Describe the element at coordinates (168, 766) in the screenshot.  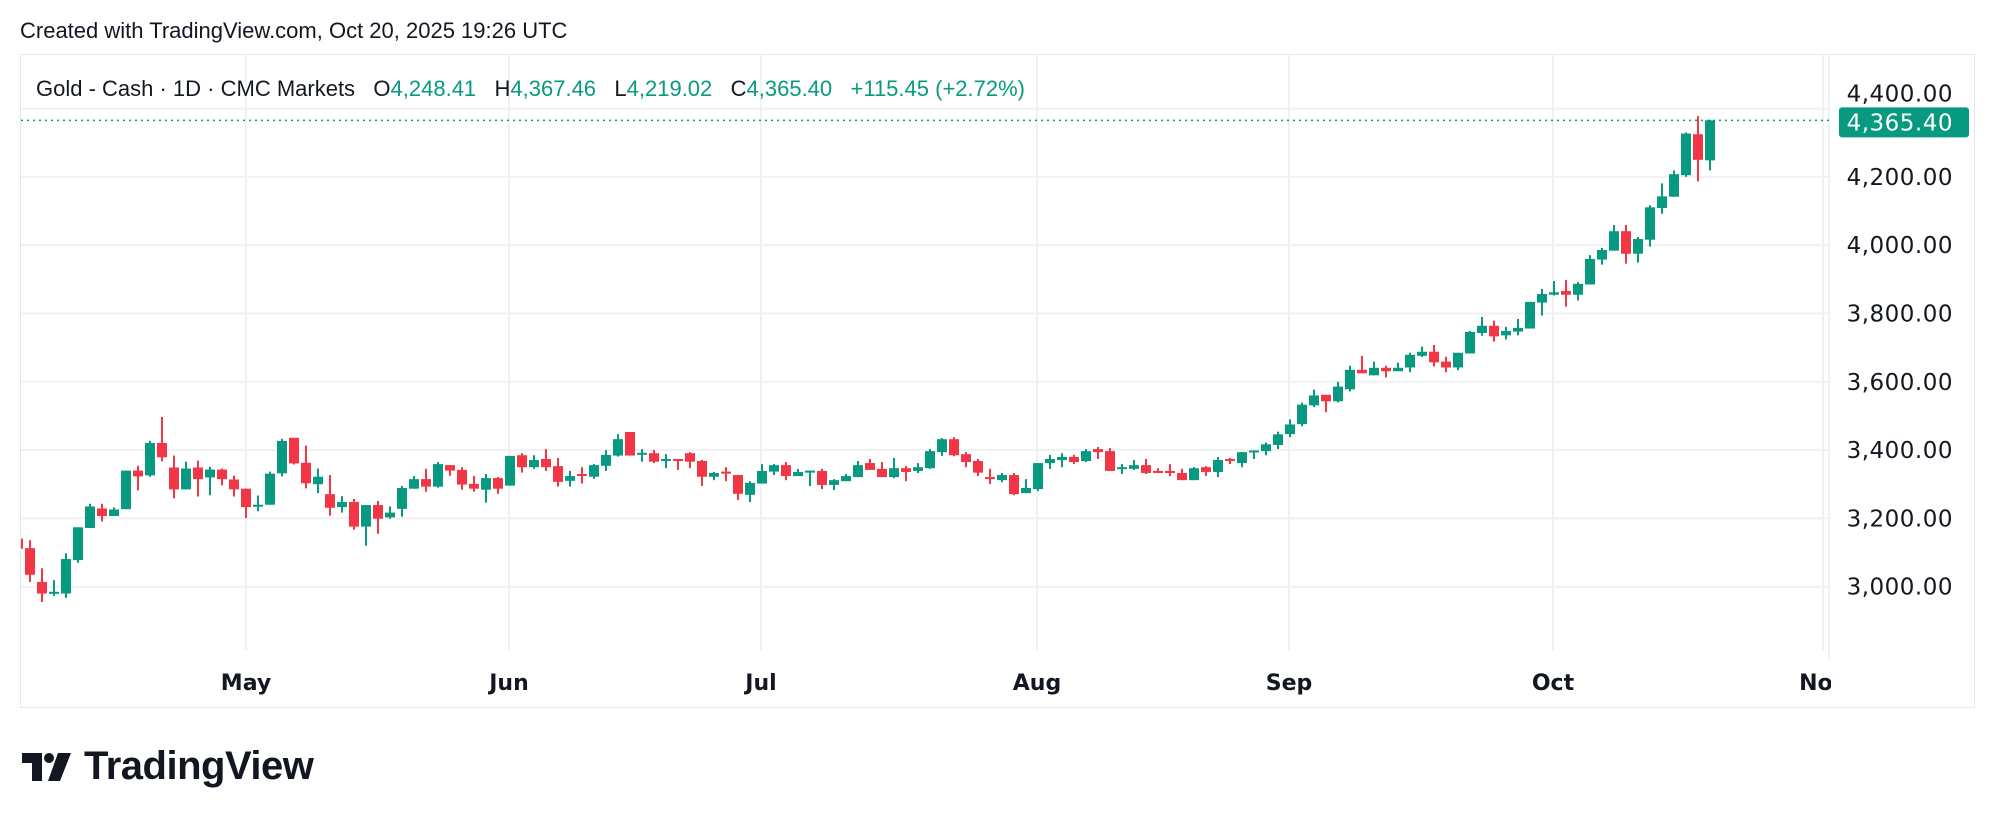
I see `tradingview-logo: TradingView` at that location.